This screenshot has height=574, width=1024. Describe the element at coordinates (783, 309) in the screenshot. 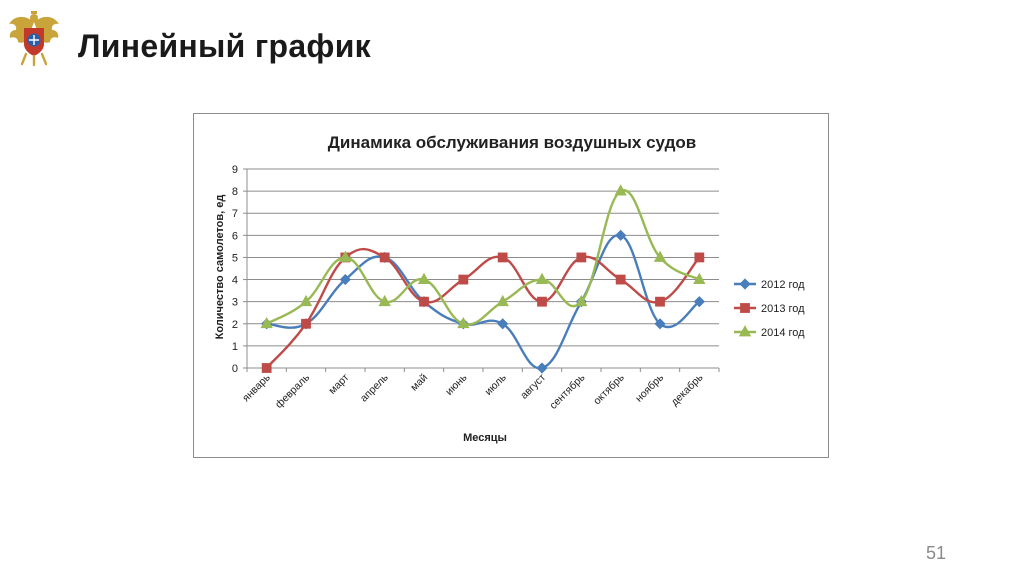

I see `legend-label: 2013 год` at that location.